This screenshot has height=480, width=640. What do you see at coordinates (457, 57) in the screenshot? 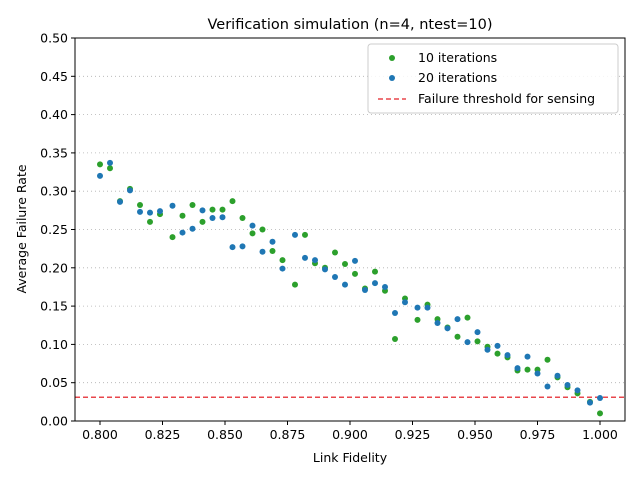
I see `legend-label-10-iterations: 10 iterations` at bounding box center [457, 57].